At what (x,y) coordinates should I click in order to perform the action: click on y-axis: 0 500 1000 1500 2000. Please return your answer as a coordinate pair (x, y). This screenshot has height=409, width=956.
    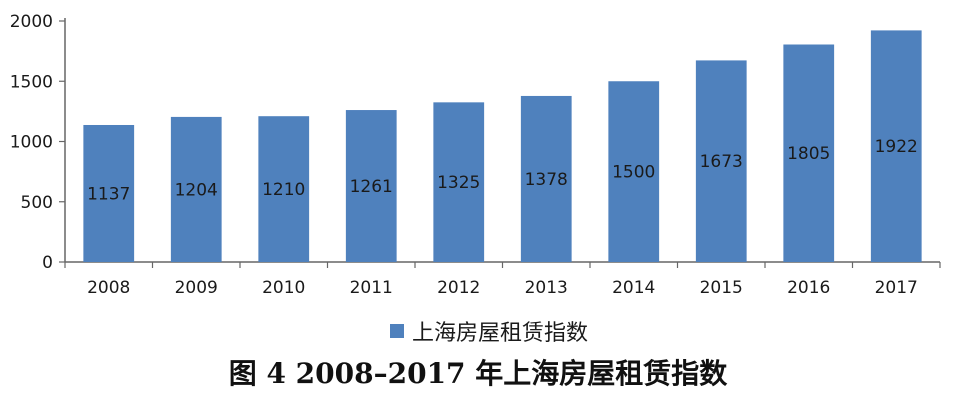
    Looking at the image, I should click on (38, 142).